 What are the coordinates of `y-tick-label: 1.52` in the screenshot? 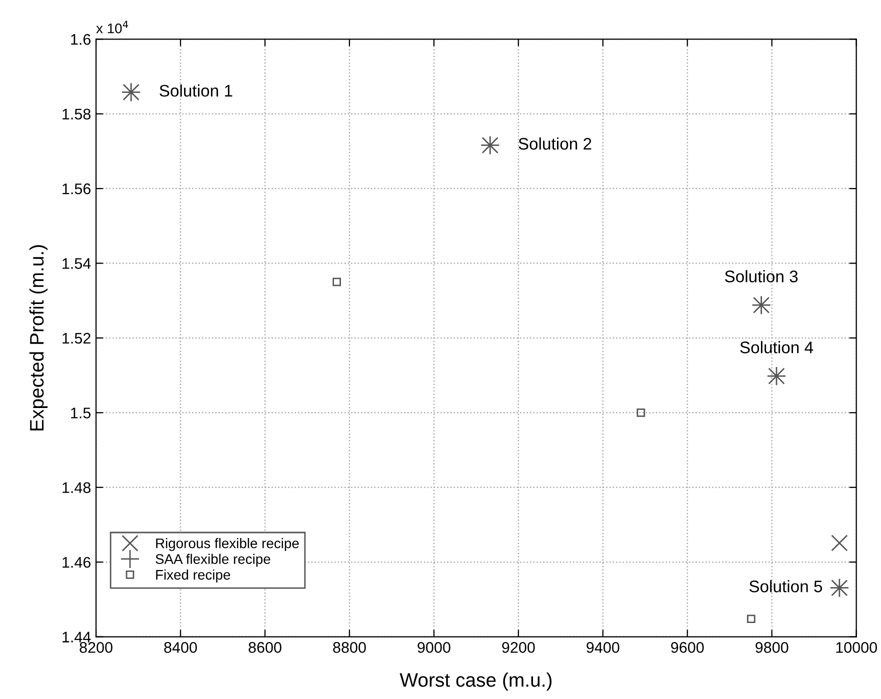 It's located at (76, 338).